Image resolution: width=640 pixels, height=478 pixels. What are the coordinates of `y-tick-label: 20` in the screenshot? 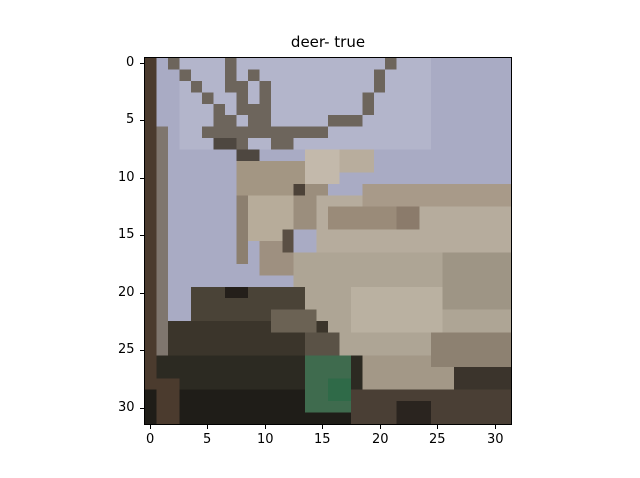 It's located at (126, 292).